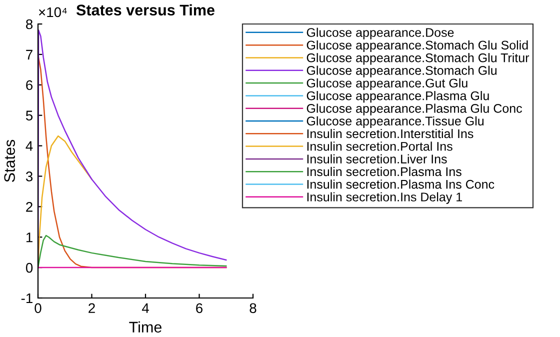 Image resolution: width=560 pixels, height=337 pixels. I want to click on y-tick-label: 2, so click(29, 207).